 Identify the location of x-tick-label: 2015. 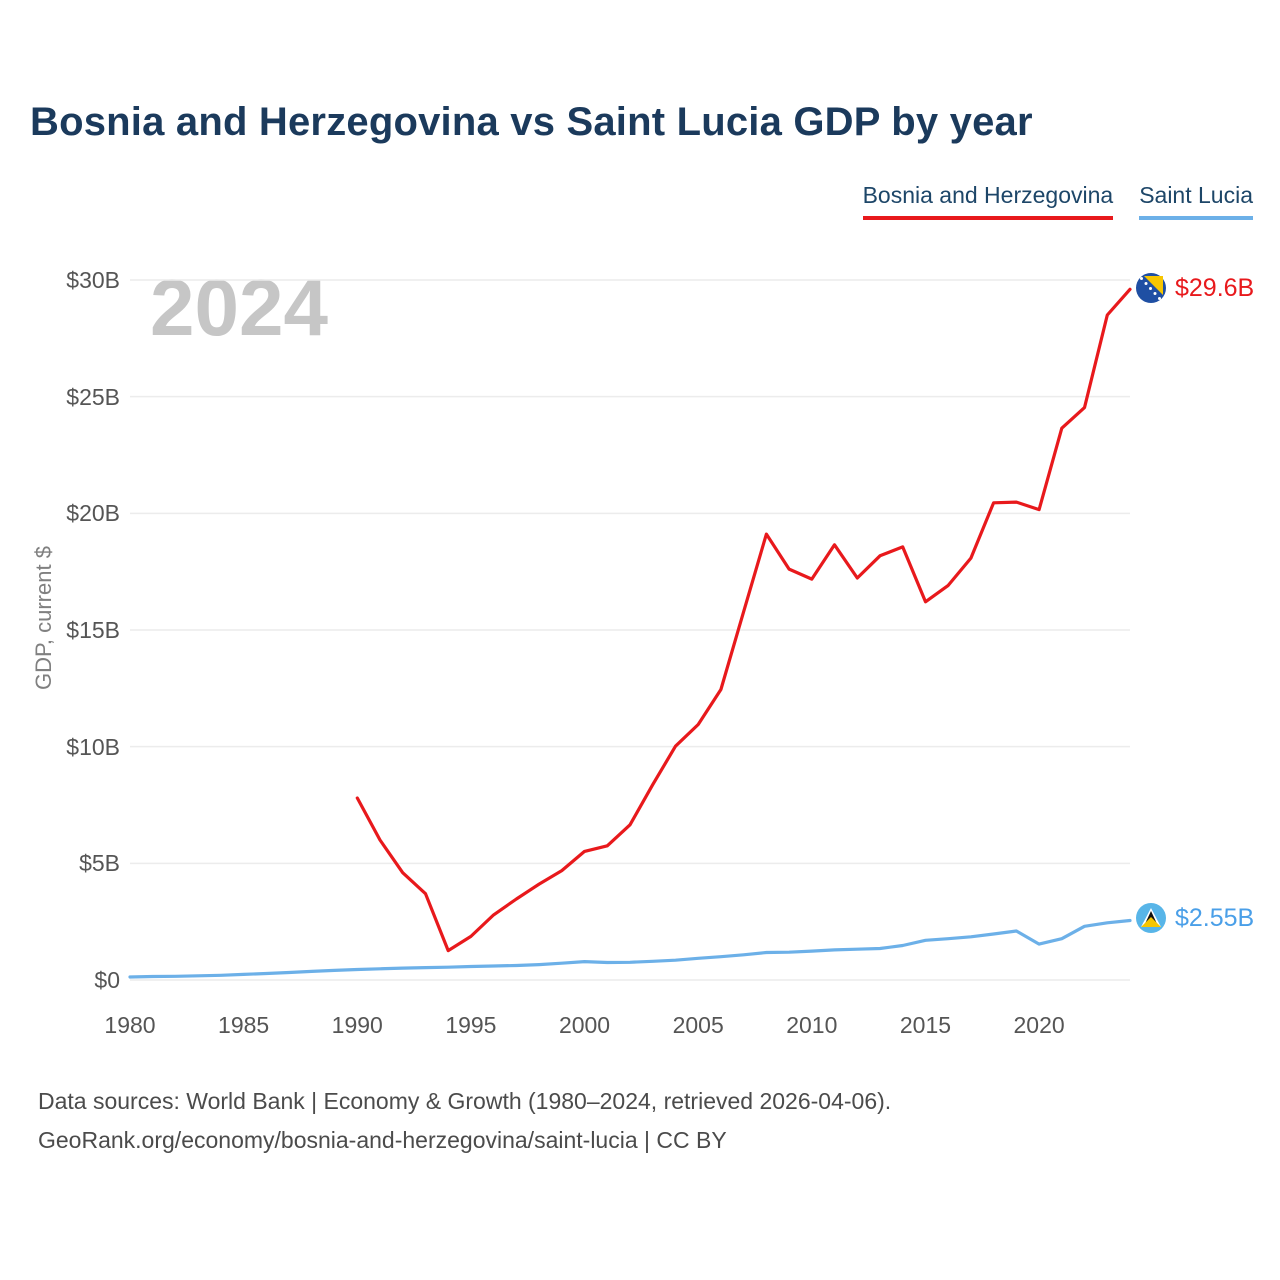
(925, 1025).